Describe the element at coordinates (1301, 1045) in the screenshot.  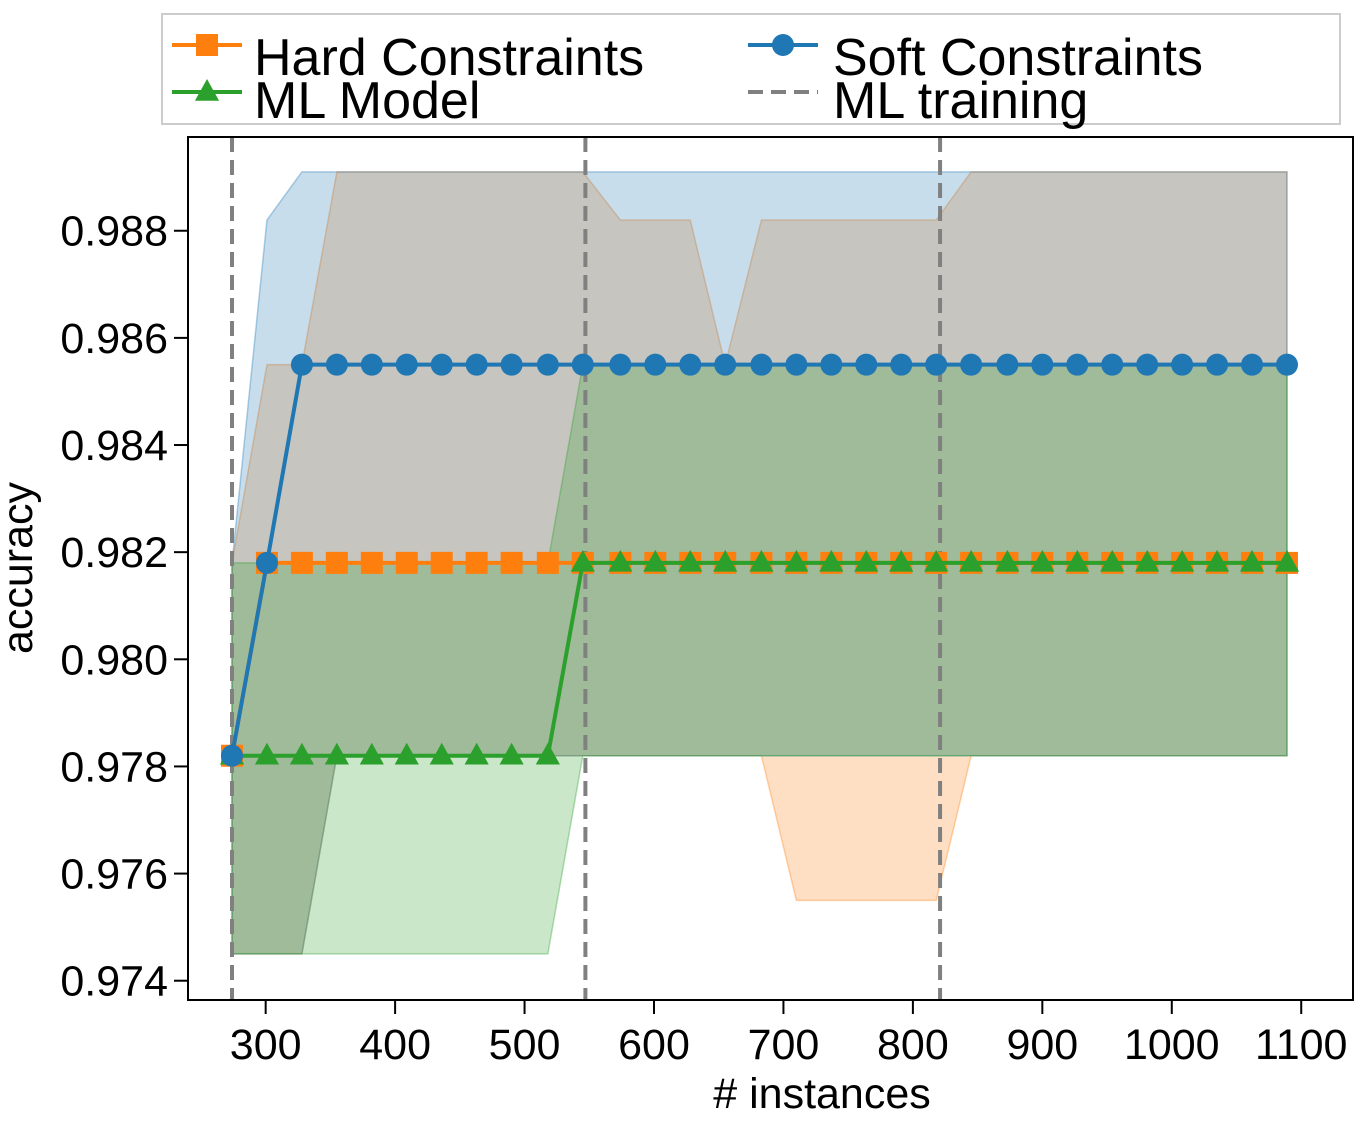
I see `x-tick-label: 1100` at that location.